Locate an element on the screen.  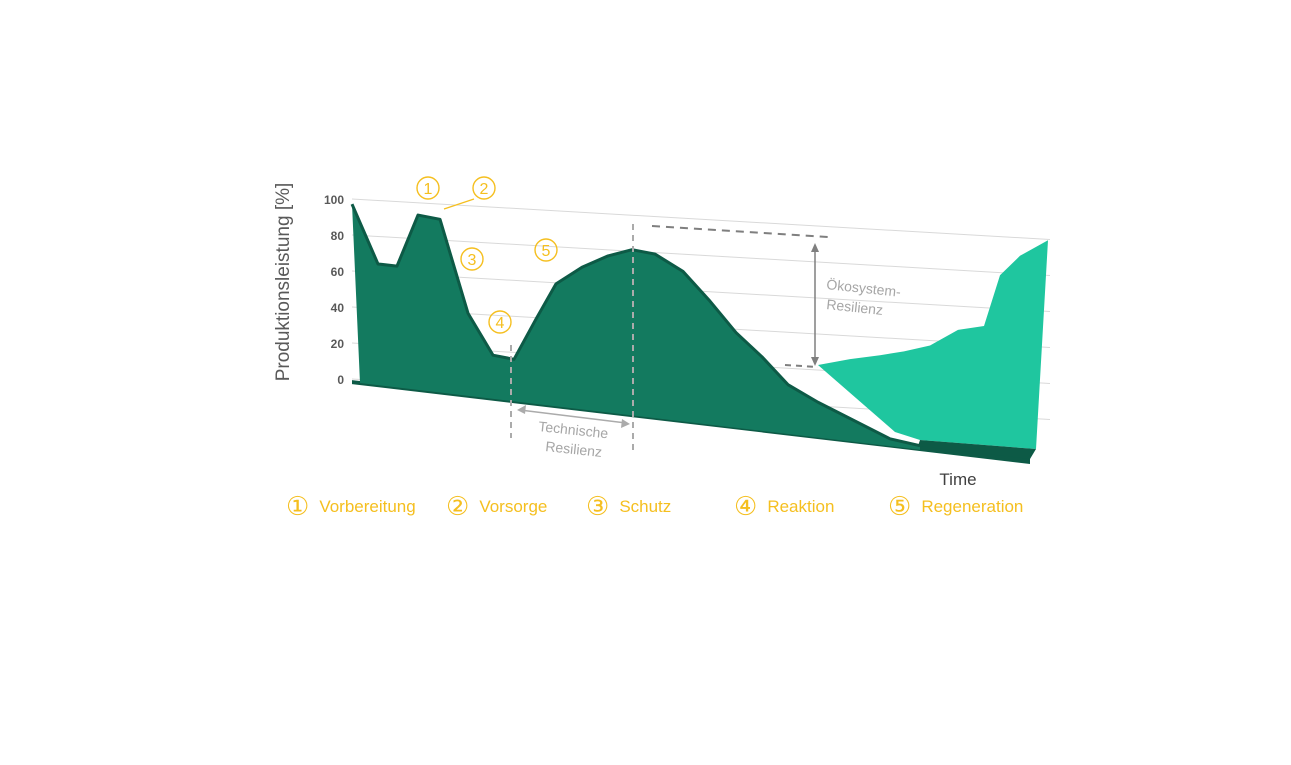
y-tick-label: 40 is located at coordinates (338, 308).